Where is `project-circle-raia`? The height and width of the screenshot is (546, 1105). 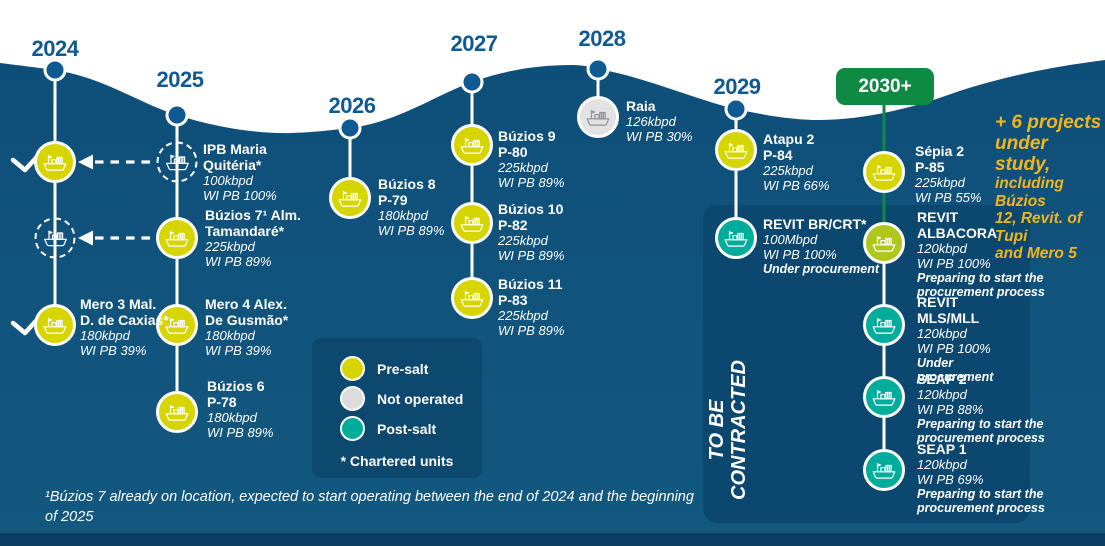
project-circle-raia is located at coordinates (598, 117).